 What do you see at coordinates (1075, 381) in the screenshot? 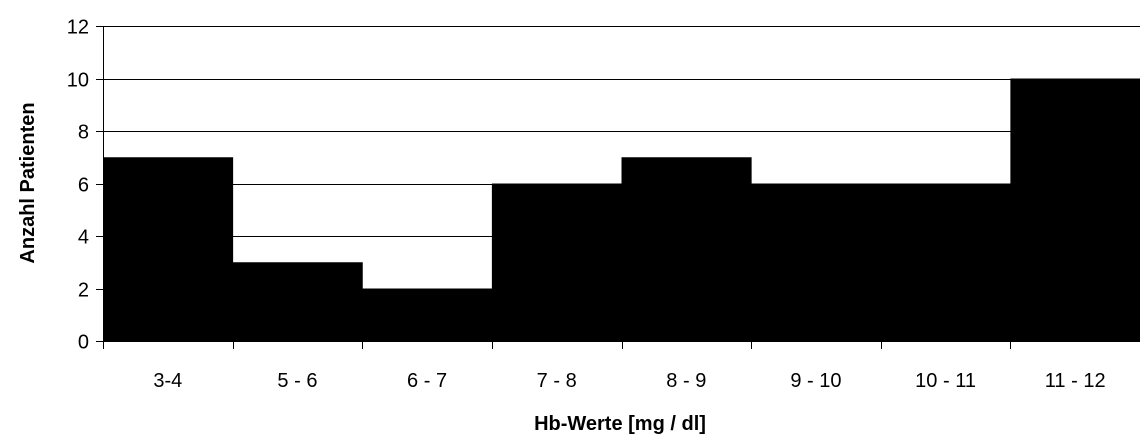
I see `x-tick-label: 11 - 12` at bounding box center [1075, 381].